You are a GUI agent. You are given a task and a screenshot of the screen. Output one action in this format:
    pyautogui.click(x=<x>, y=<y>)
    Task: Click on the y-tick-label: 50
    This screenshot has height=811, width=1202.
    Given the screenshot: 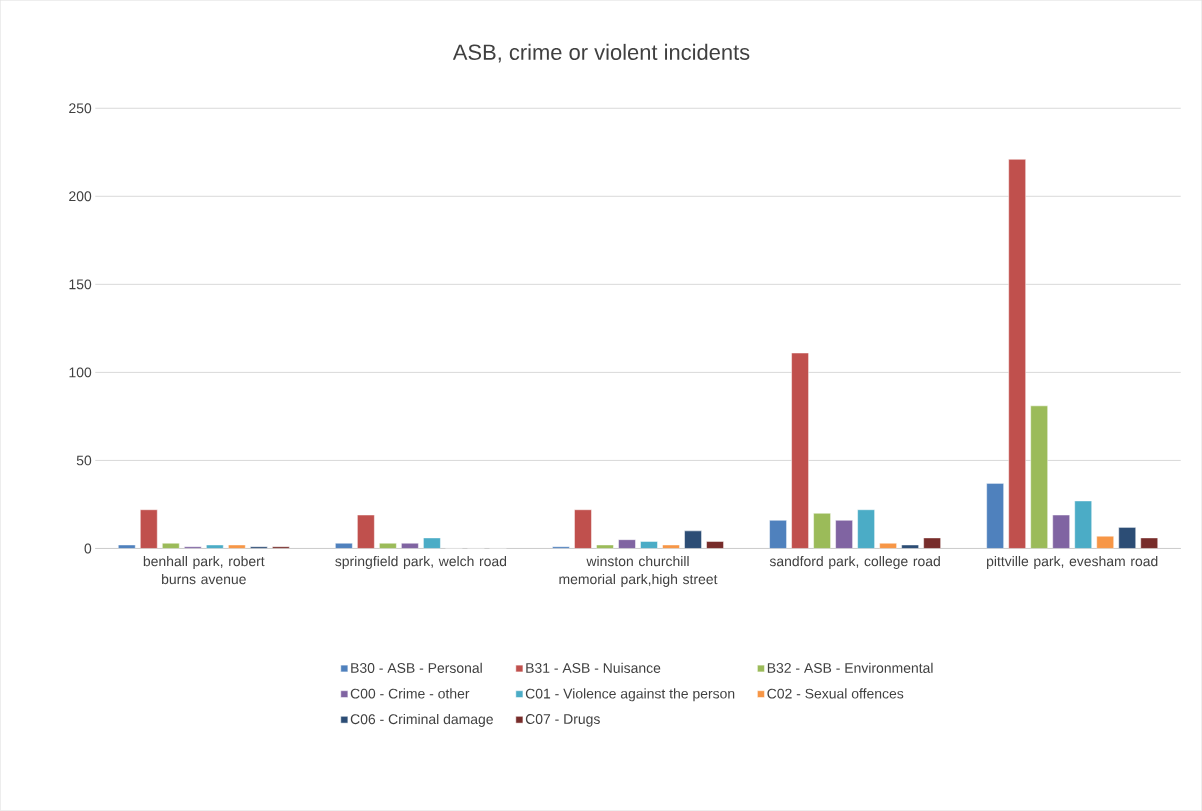 What is the action you would take?
    pyautogui.click(x=84, y=460)
    